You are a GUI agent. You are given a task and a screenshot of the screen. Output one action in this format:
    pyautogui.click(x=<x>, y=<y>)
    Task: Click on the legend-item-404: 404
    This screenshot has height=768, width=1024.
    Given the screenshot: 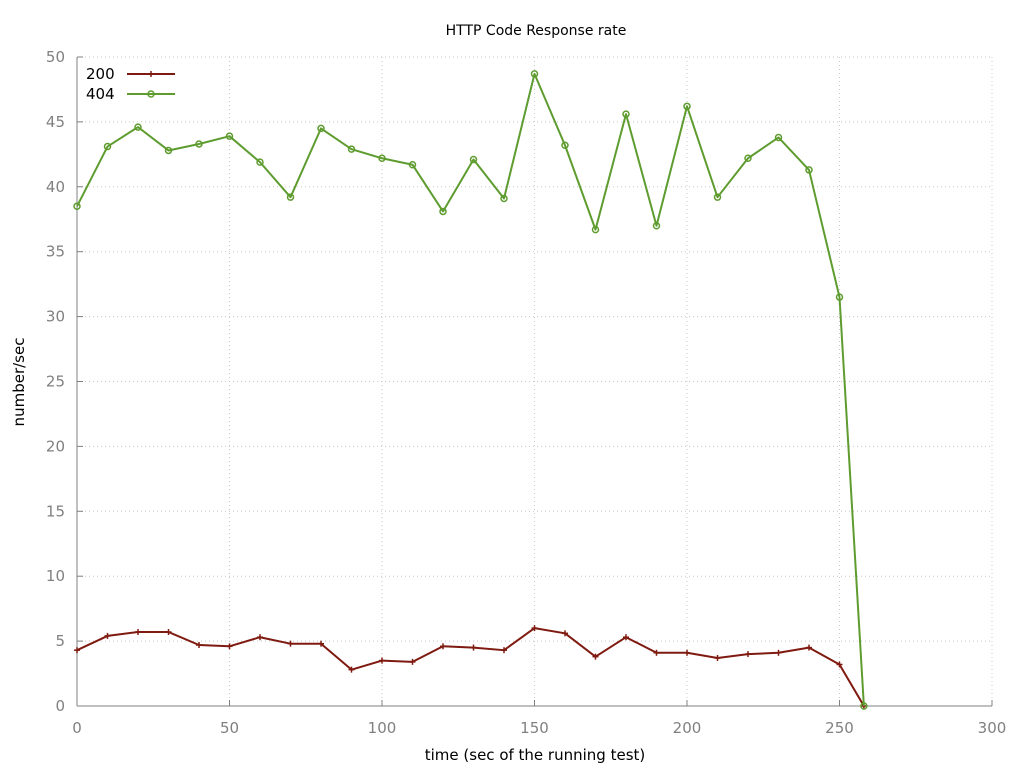 What is the action you would take?
    pyautogui.click(x=130, y=94)
    